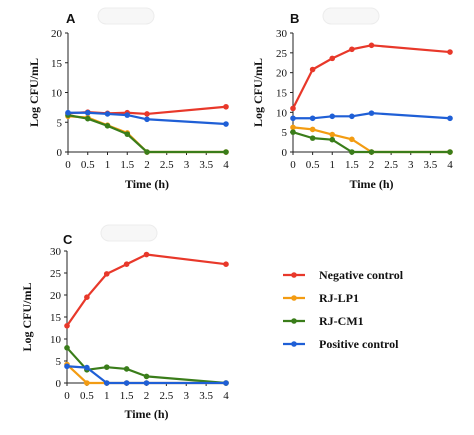  I want to click on legend-label-rj-cm1: RJ-CM1, so click(341, 321).